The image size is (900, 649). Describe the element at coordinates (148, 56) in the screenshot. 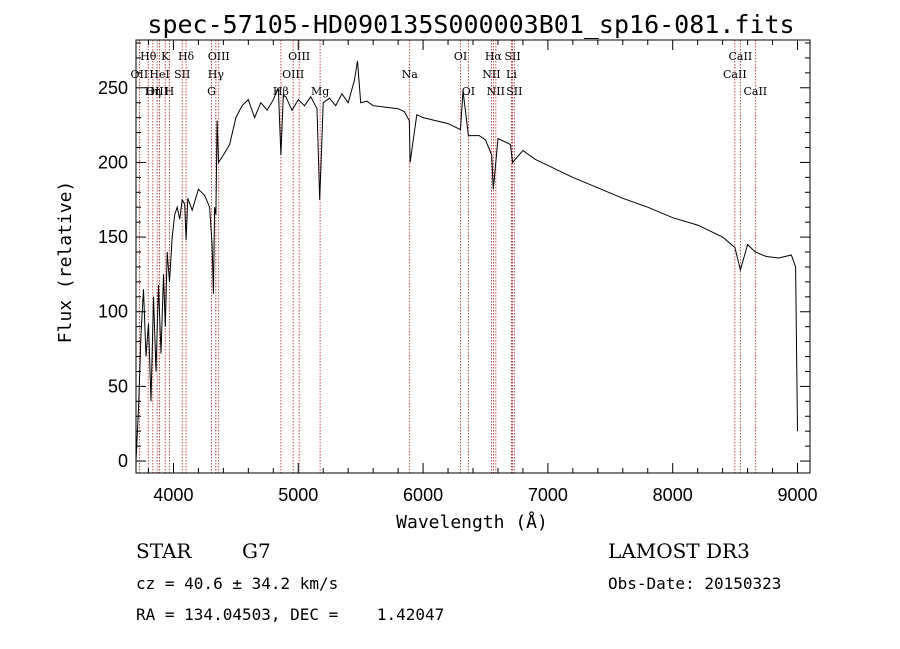

I see `spectral-line-label: Hθ` at that location.